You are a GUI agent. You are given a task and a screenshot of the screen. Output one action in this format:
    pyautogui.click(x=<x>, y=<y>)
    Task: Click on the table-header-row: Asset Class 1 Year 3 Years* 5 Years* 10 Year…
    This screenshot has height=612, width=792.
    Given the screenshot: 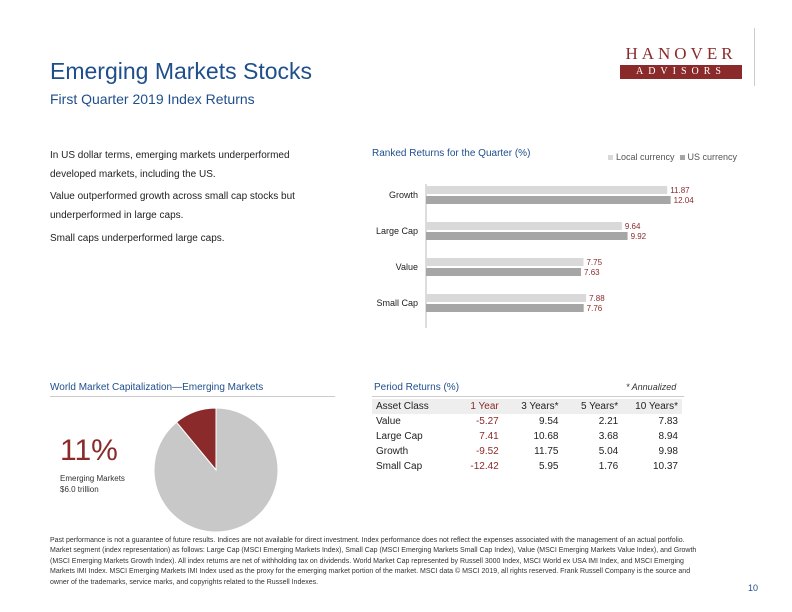 What is the action you would take?
    pyautogui.click(x=527, y=406)
    